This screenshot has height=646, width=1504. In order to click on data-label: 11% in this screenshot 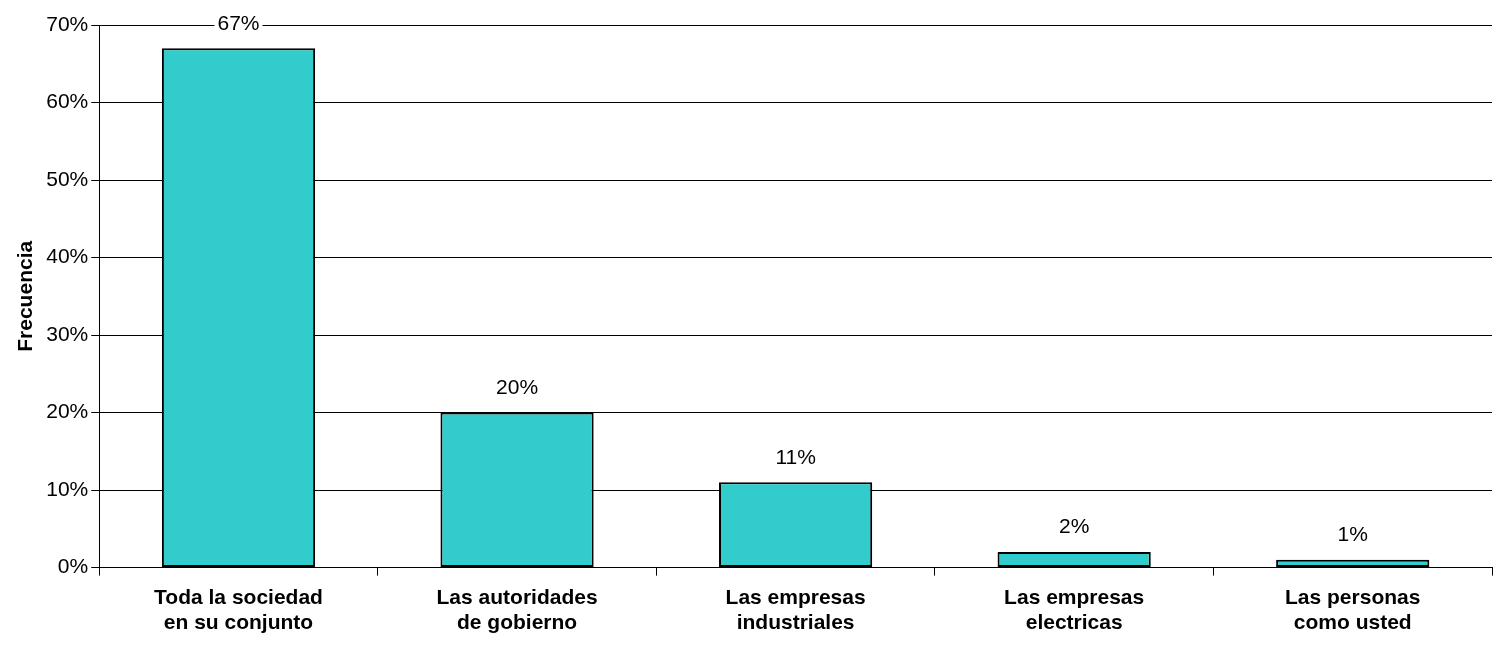, I will do `click(795, 456)`.